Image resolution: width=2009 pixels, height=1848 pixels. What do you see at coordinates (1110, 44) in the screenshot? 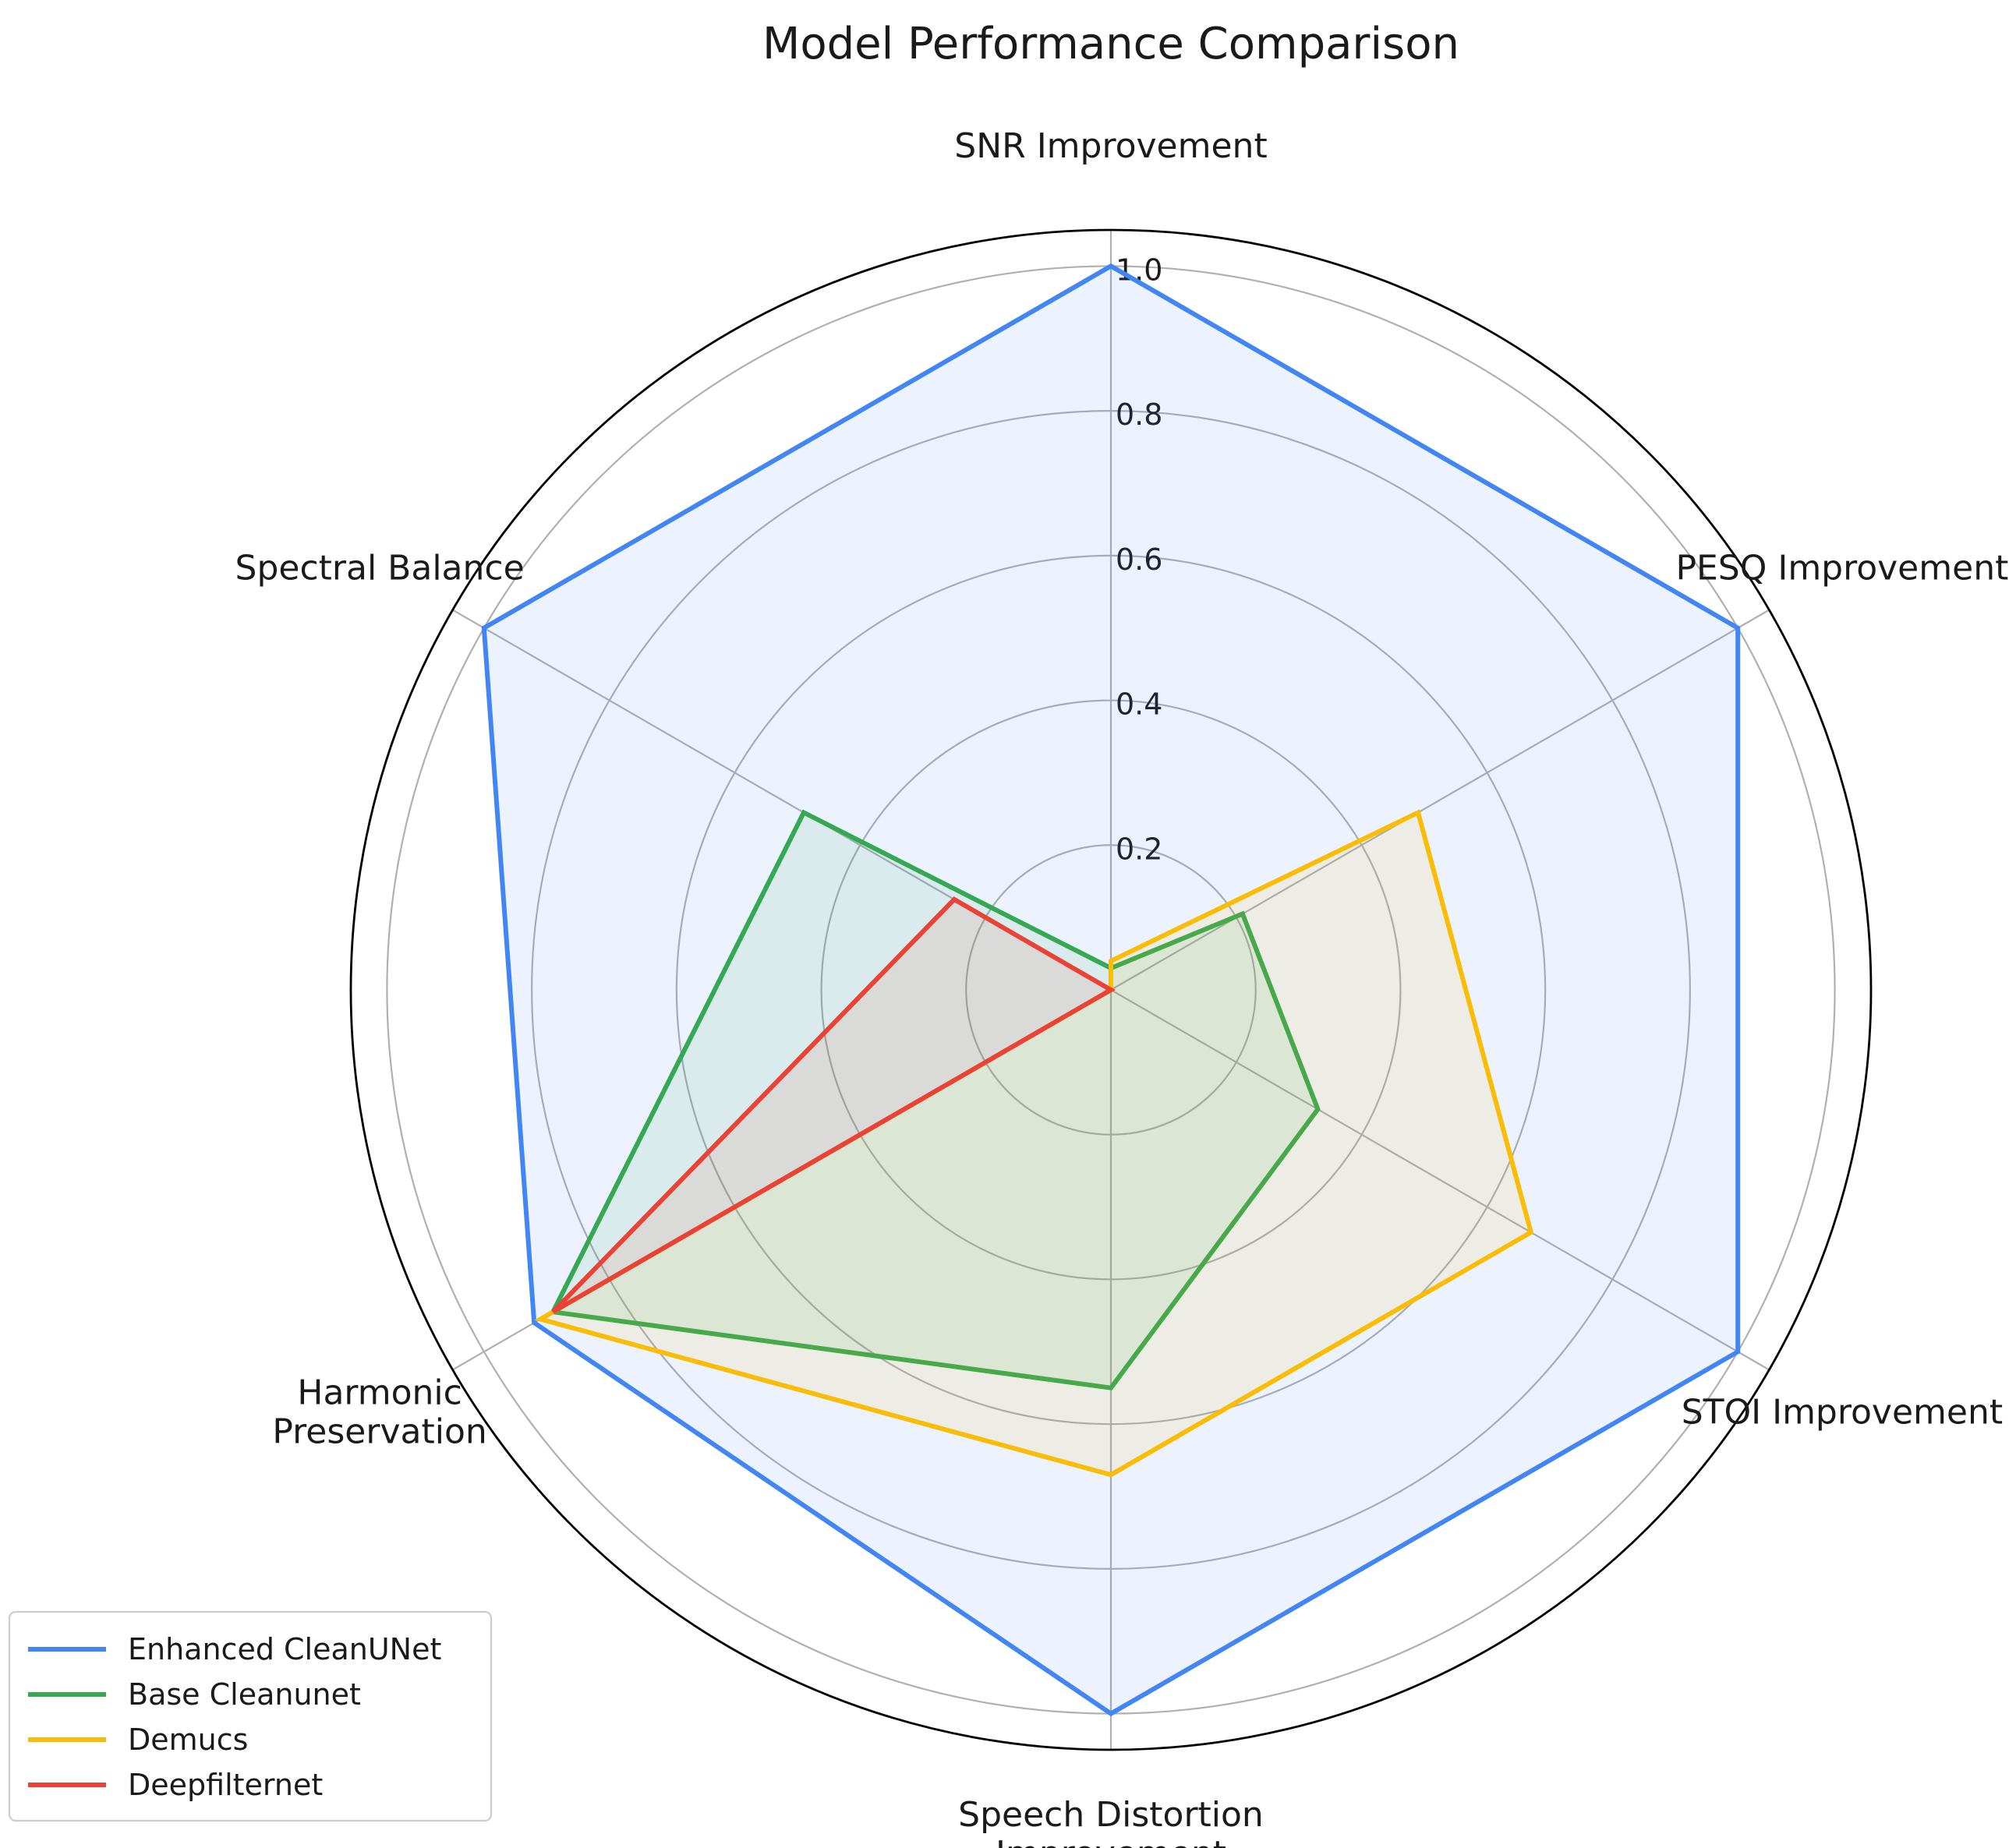
I see `chart-title: Model Performance Comparison` at bounding box center [1110, 44].